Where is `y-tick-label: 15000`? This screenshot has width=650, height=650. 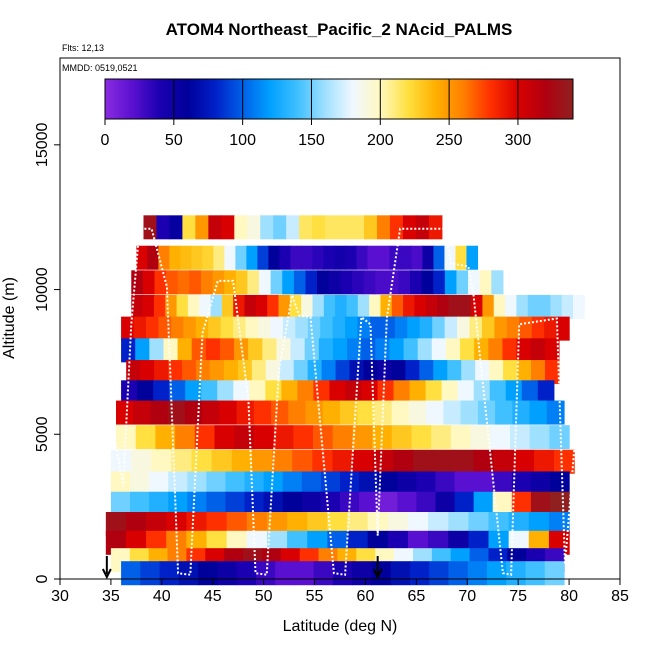
y-tick-label: 15000 is located at coordinates (42, 144).